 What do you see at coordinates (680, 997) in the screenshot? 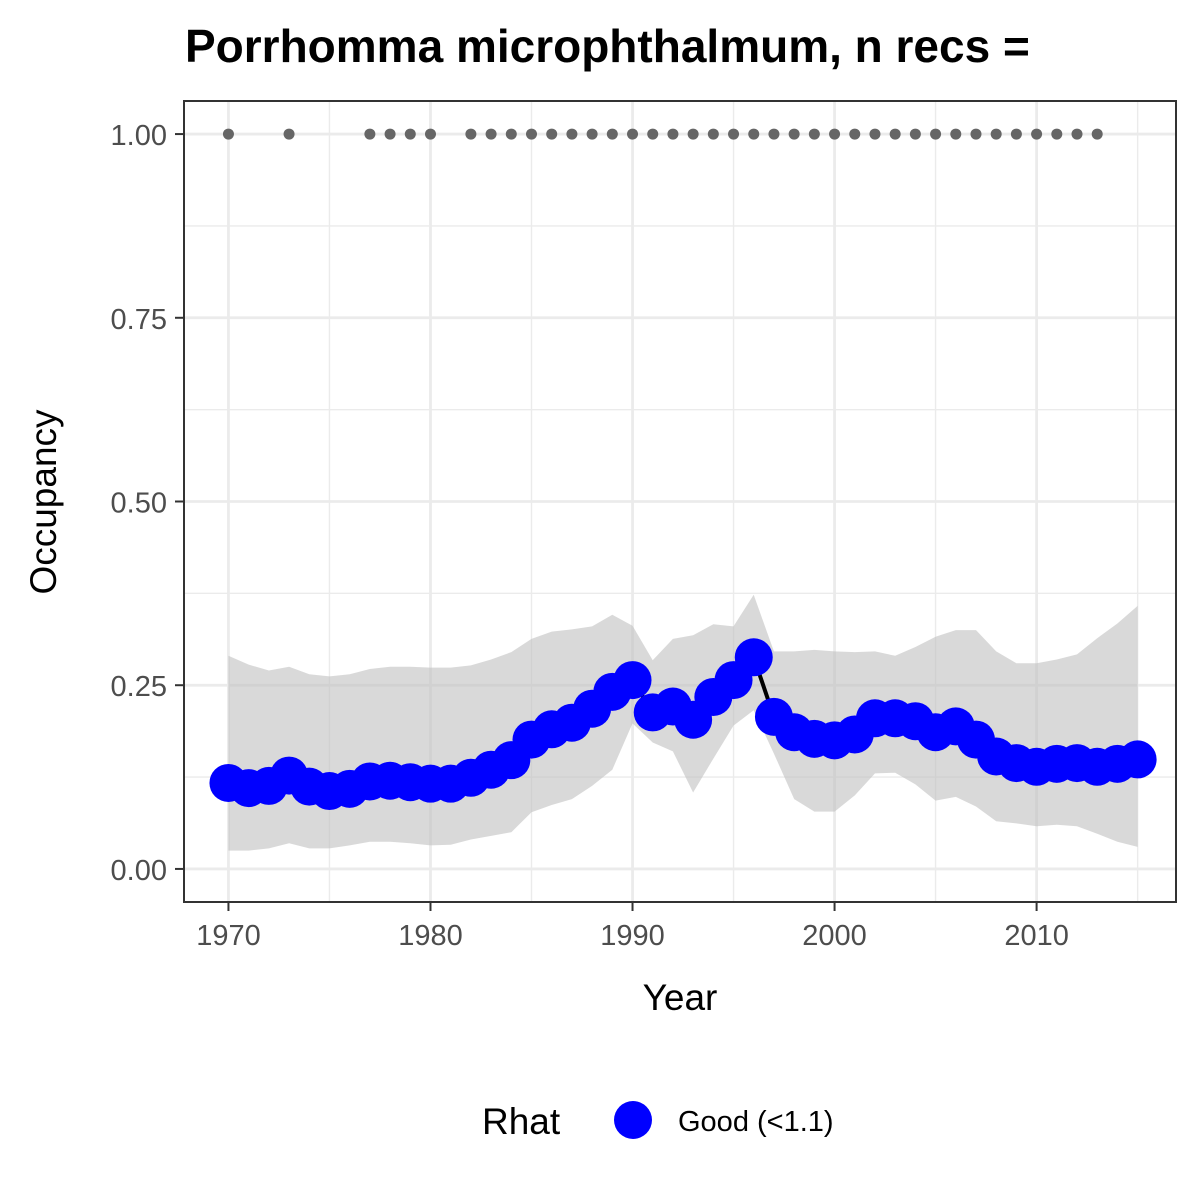
I see `x-axis-title: Year` at bounding box center [680, 997].